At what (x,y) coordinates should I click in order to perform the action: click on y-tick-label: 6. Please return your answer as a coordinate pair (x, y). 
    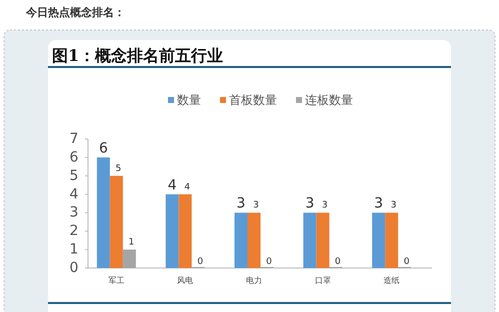
    Looking at the image, I should click on (74, 157).